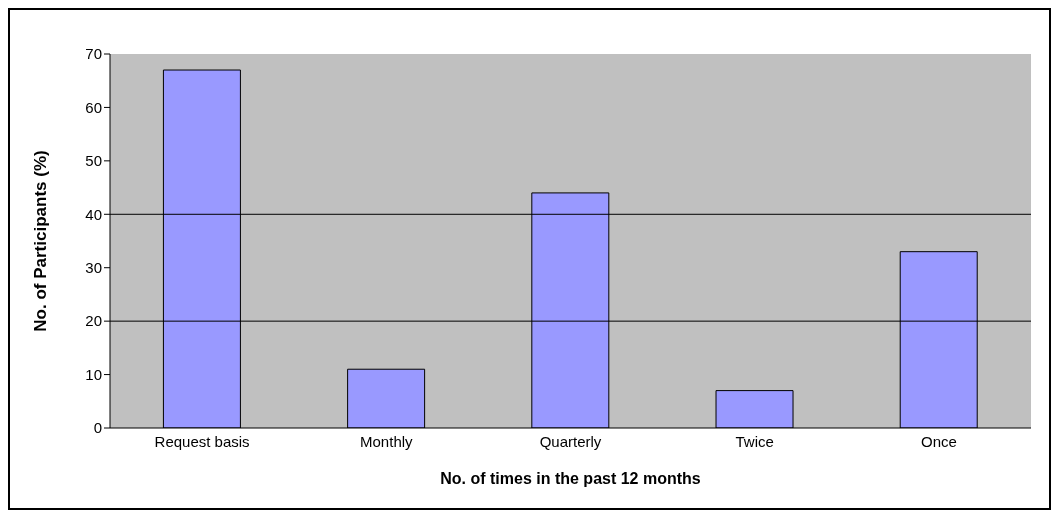 The image size is (1059, 518). Describe the element at coordinates (938, 441) in the screenshot. I see `x-tick-label: Once` at that location.